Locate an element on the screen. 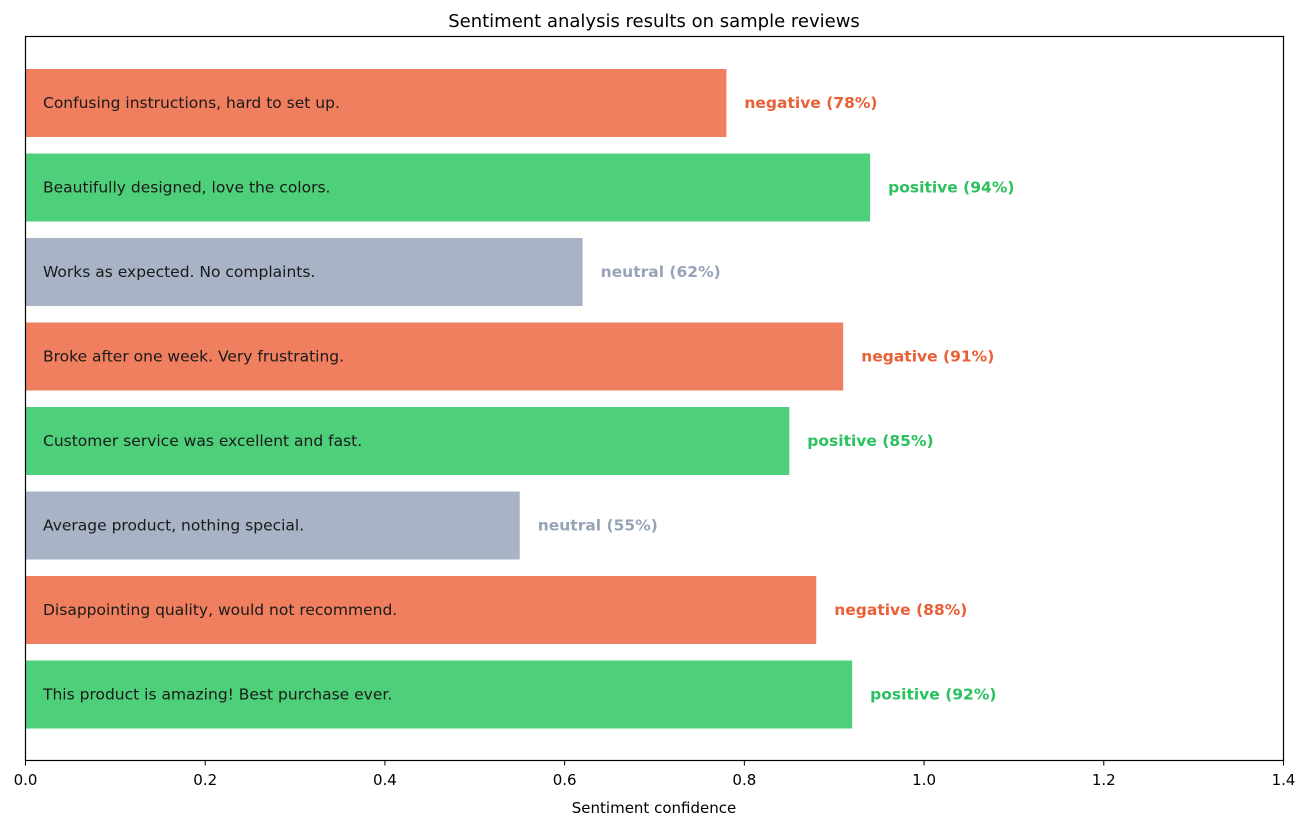  bar-review-text: Beautifully designed, love the colors. is located at coordinates (186, 188).